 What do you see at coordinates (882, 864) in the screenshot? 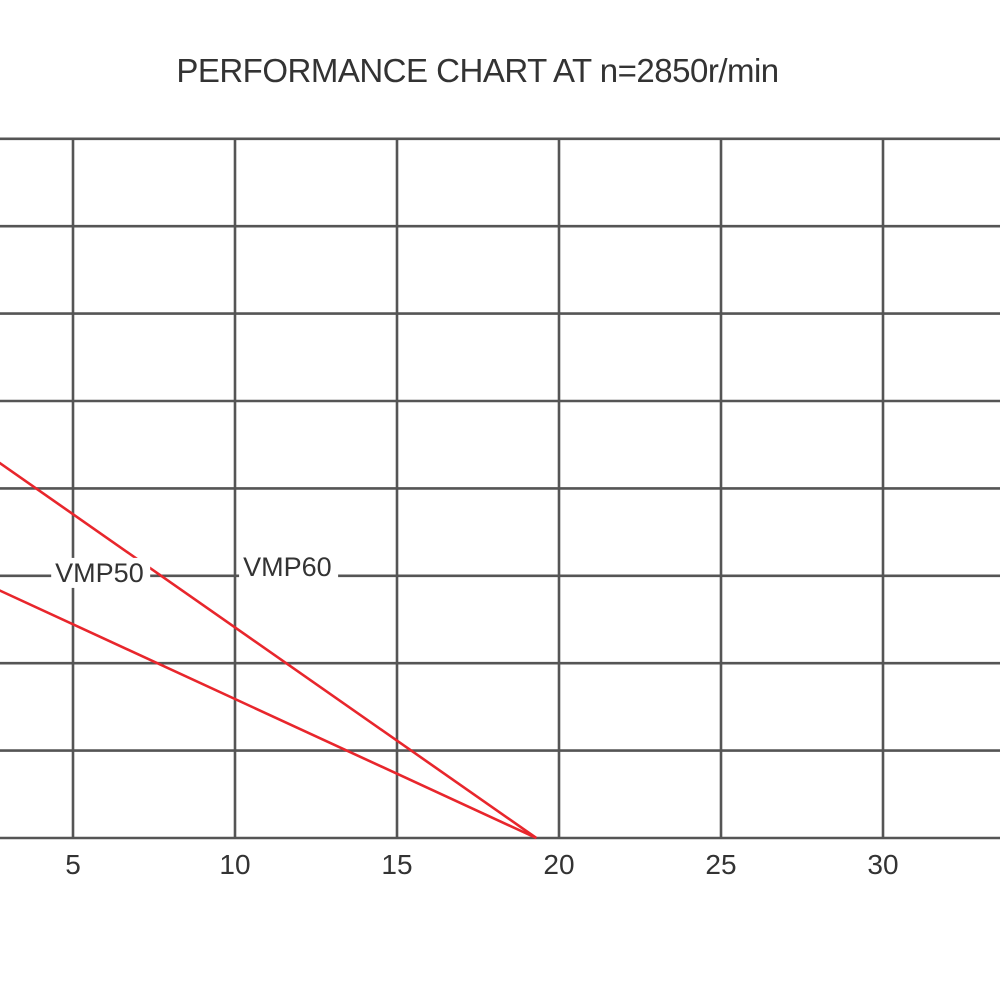
I see `x-tick-label-30: 30` at bounding box center [882, 864].